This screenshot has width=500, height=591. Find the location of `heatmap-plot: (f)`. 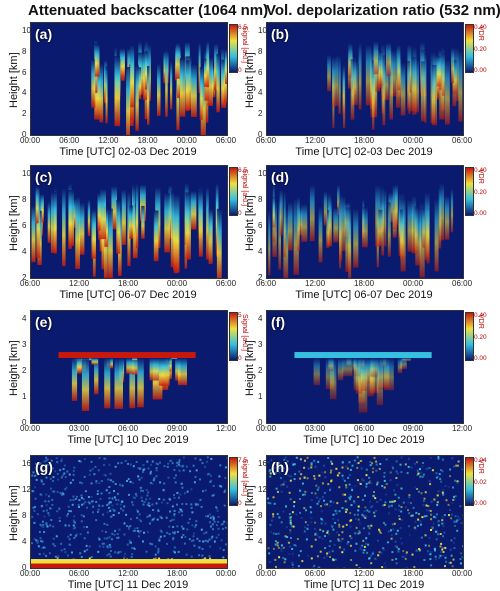

heatmap-plot: (f) is located at coordinates (365, 367).